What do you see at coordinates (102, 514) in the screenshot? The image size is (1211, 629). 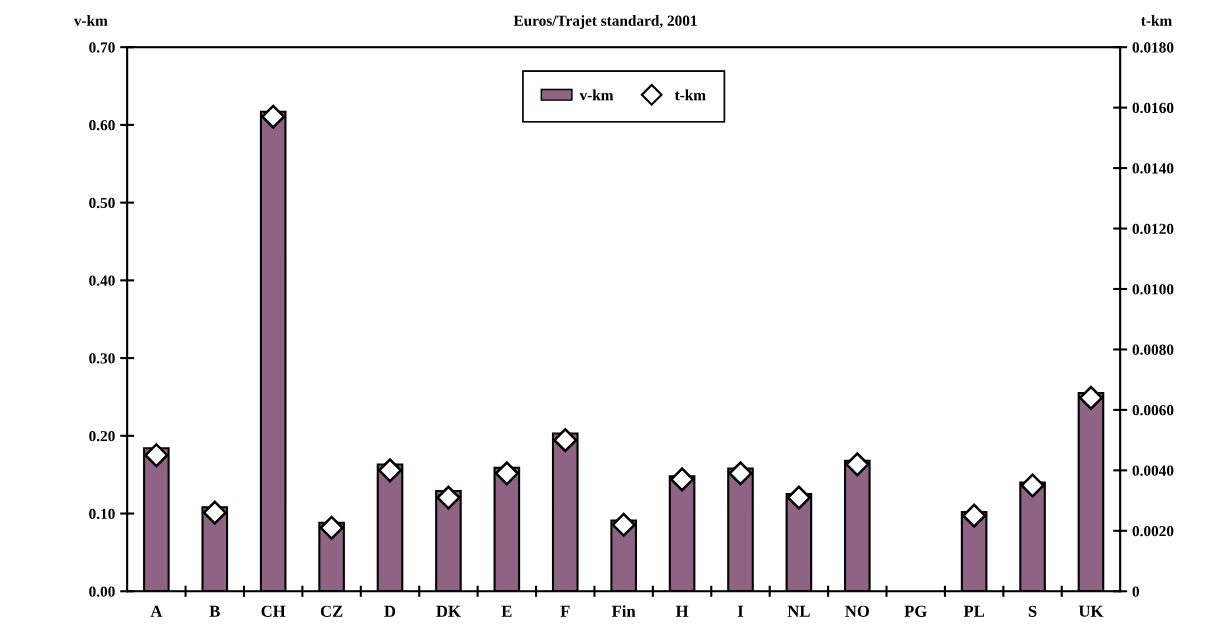 I see `y-tick-label: 0.10` at bounding box center [102, 514].